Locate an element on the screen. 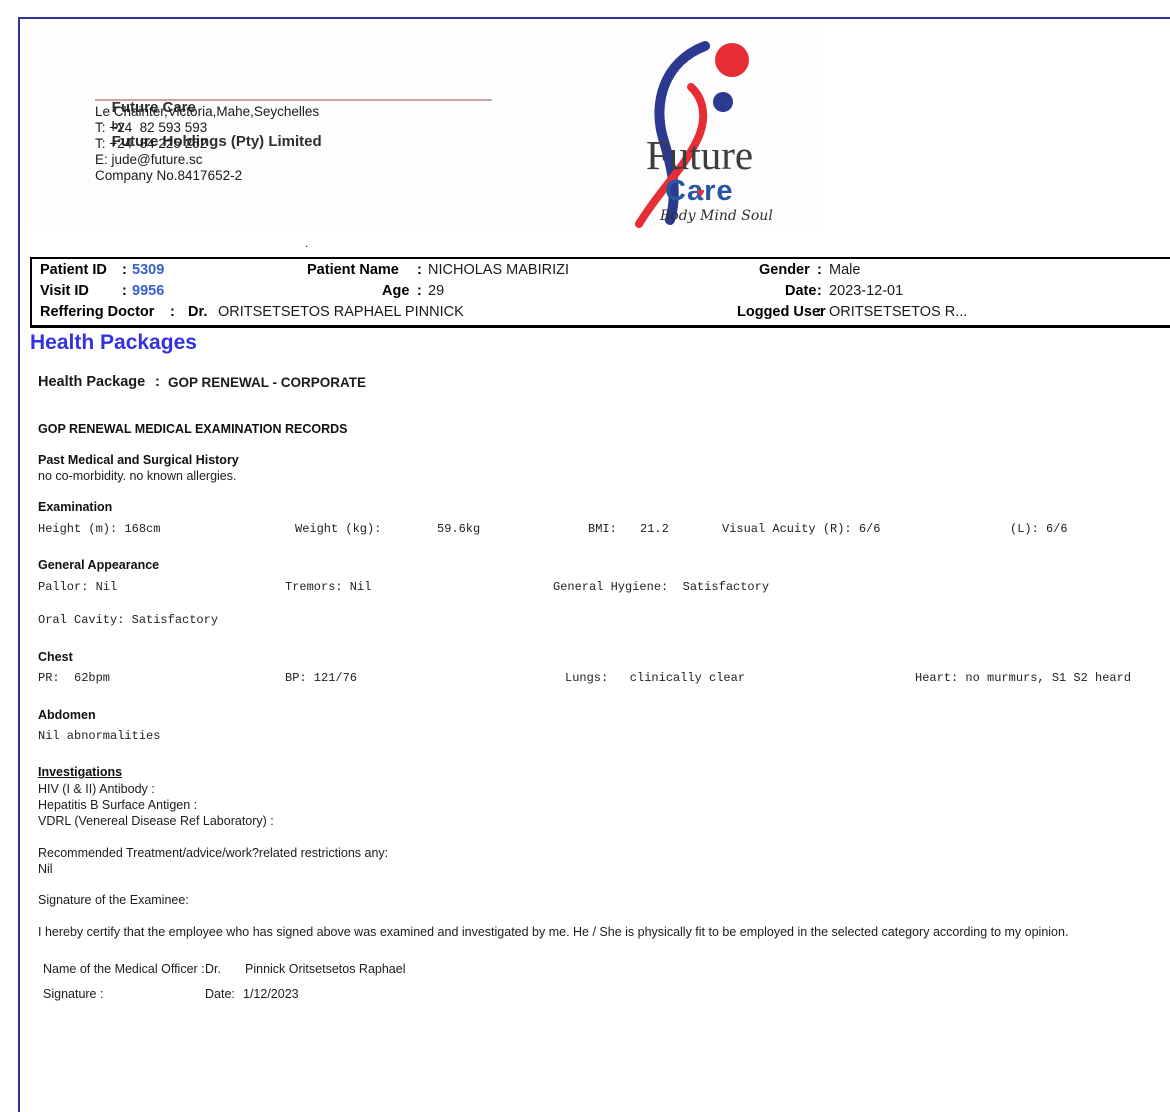  logo-red-dot is located at coordinates (732, 60).